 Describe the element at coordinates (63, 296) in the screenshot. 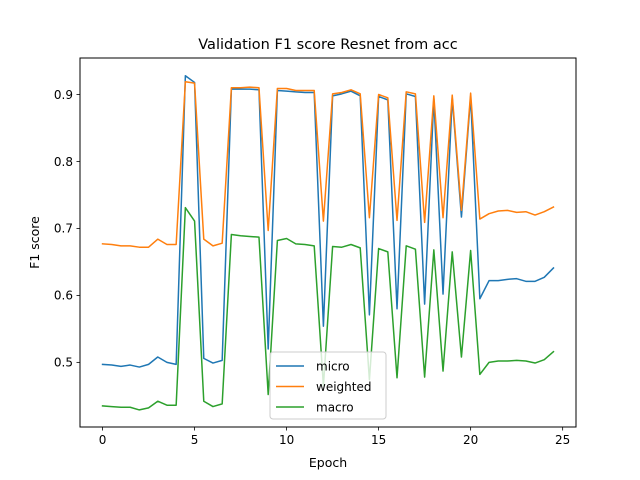

I see `y-tick-label: 0.6` at that location.